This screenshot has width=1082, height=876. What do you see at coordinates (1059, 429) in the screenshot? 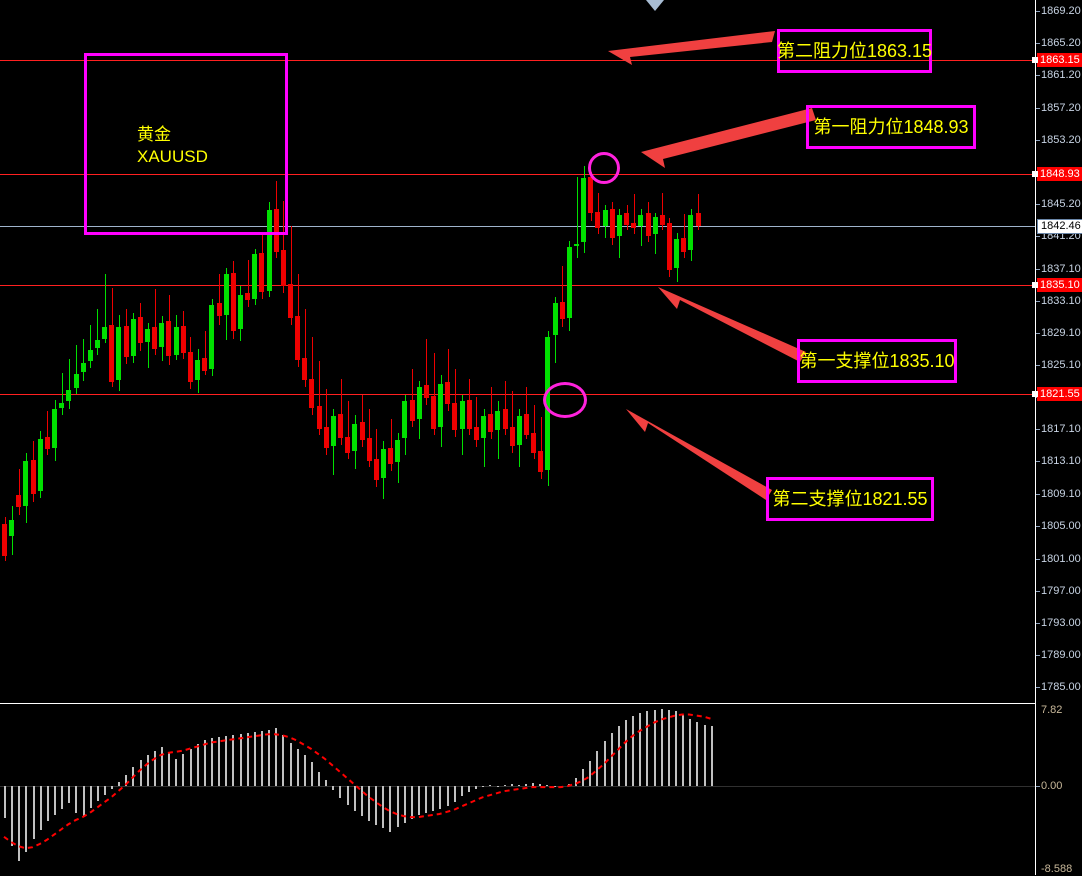
I see `price-tick: 1817.10` at bounding box center [1059, 429].